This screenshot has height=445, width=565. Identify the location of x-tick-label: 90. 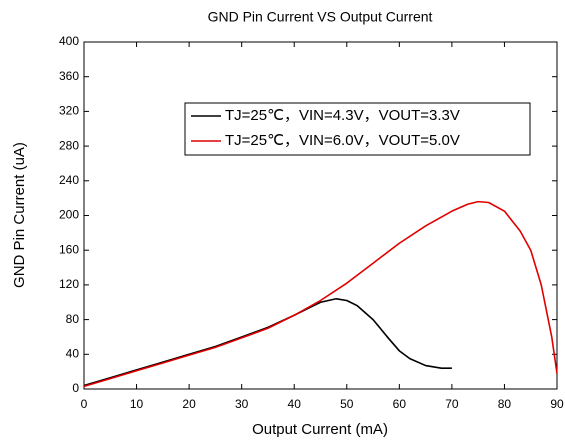
(557, 404).